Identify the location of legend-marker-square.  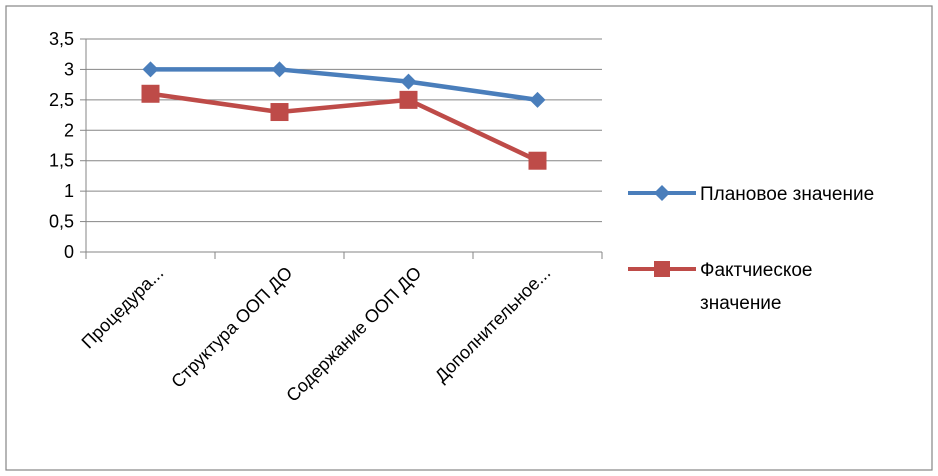
(662, 269).